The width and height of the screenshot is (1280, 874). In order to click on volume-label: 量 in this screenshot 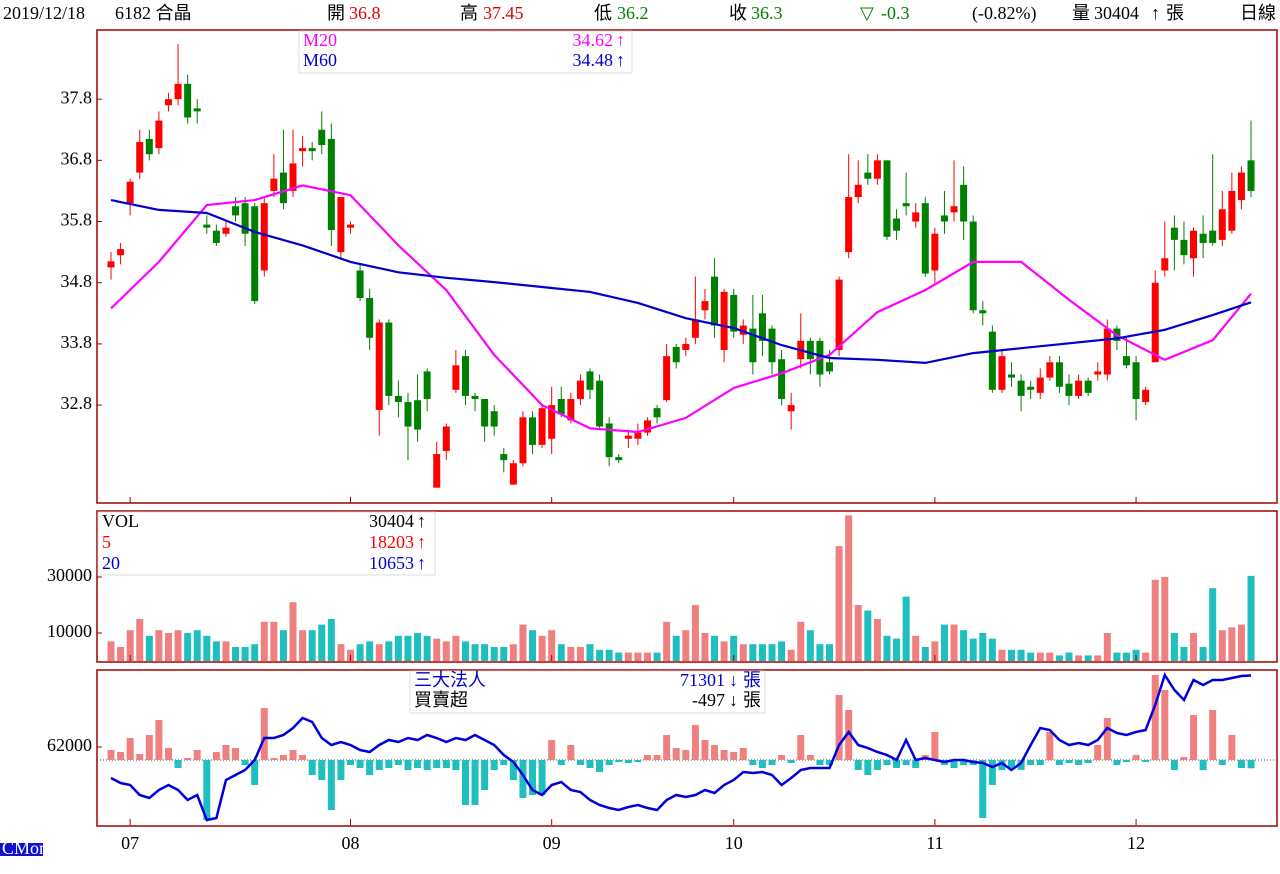, I will do `click(1081, 13)`.